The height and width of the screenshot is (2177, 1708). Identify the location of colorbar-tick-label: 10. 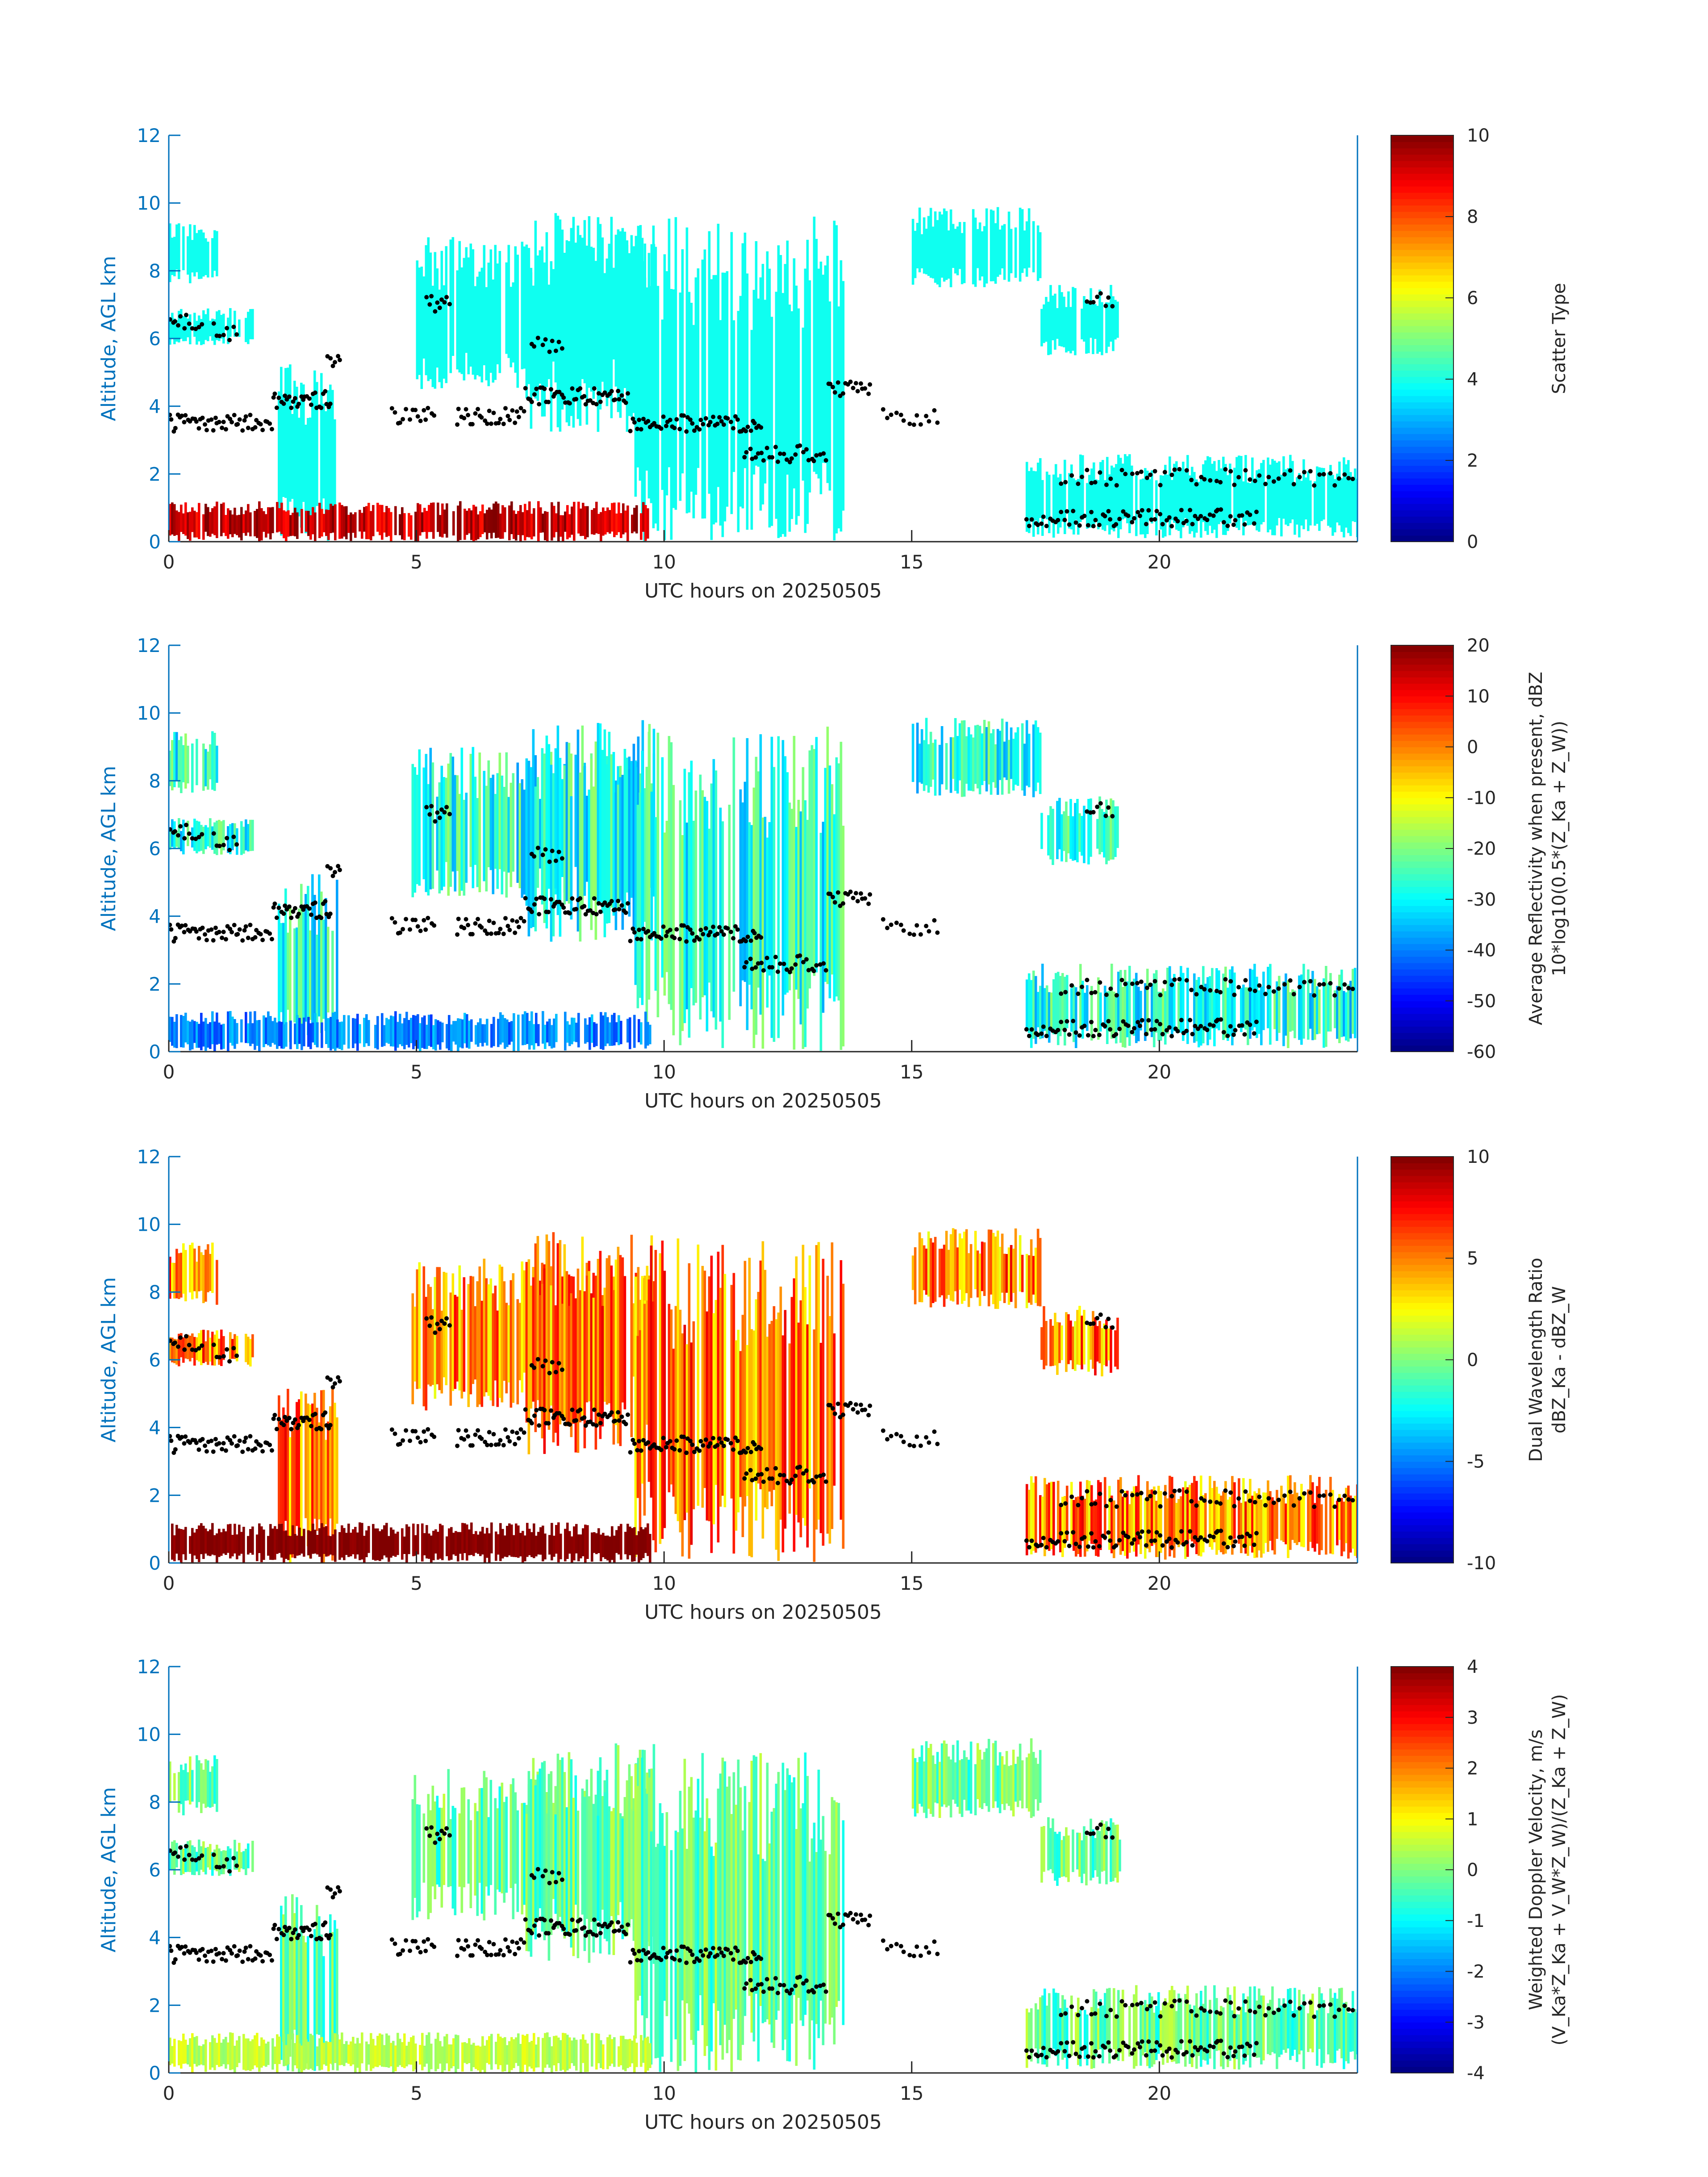
(1478, 135).